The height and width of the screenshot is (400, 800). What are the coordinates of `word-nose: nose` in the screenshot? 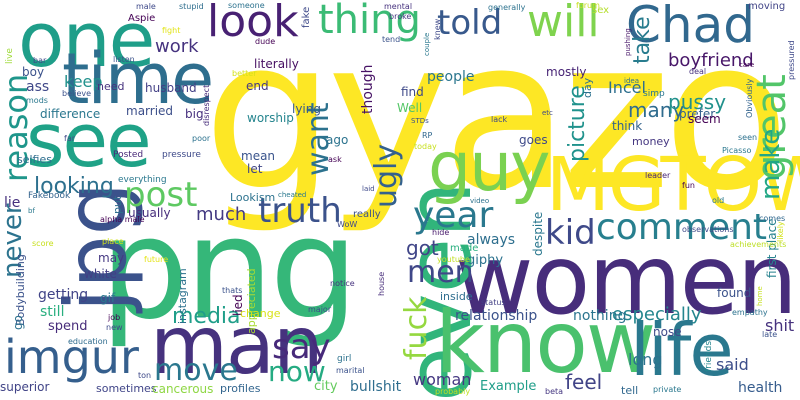 It's located at (667, 332).